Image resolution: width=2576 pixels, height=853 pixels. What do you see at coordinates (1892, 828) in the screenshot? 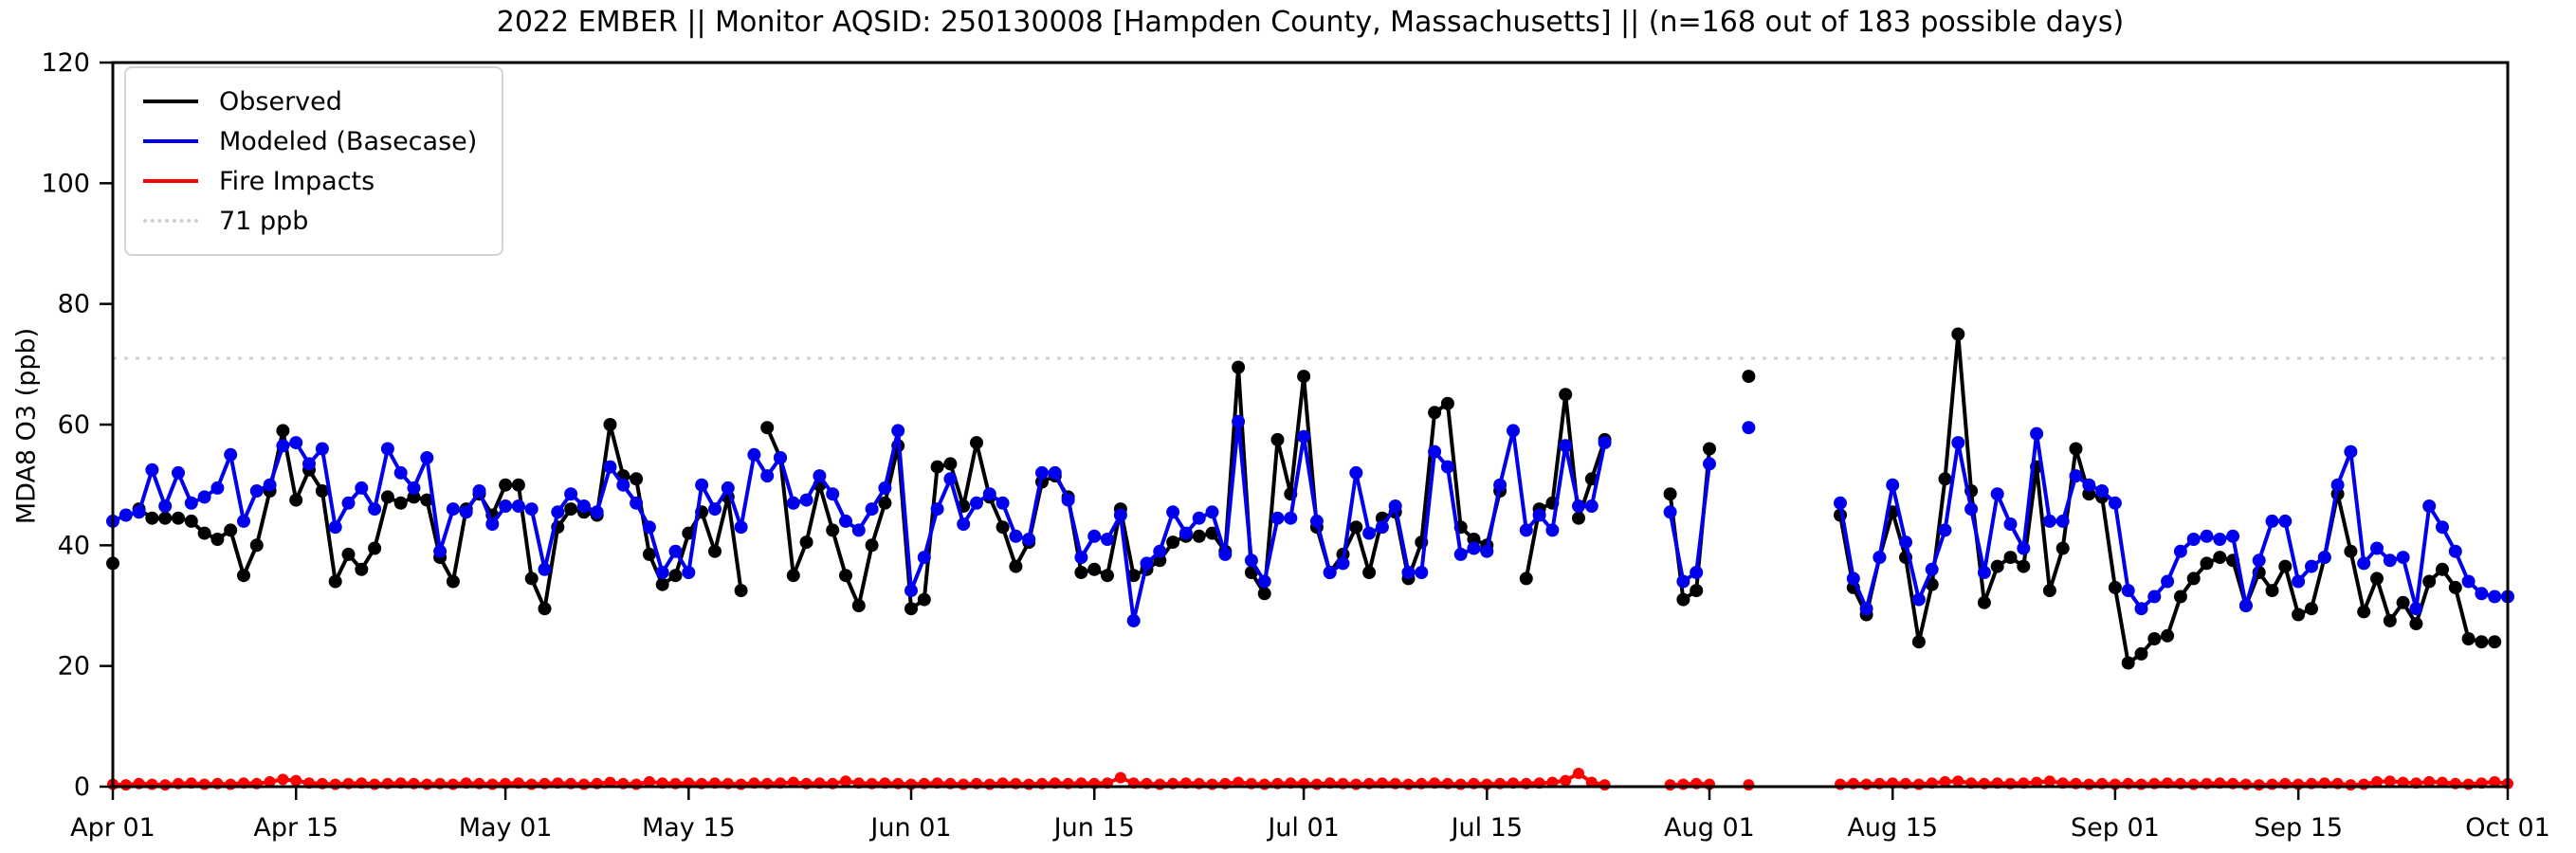
I see `x-tick-label: Aug 15` at bounding box center [1892, 828].